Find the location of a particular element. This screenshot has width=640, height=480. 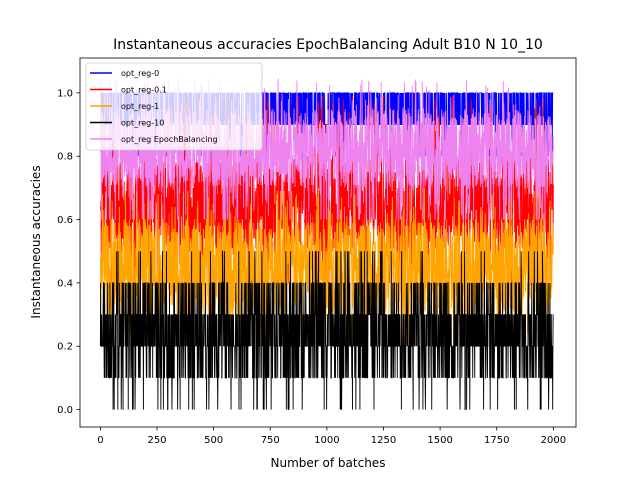

y-tick-label: 0.0 is located at coordinates (65, 410).